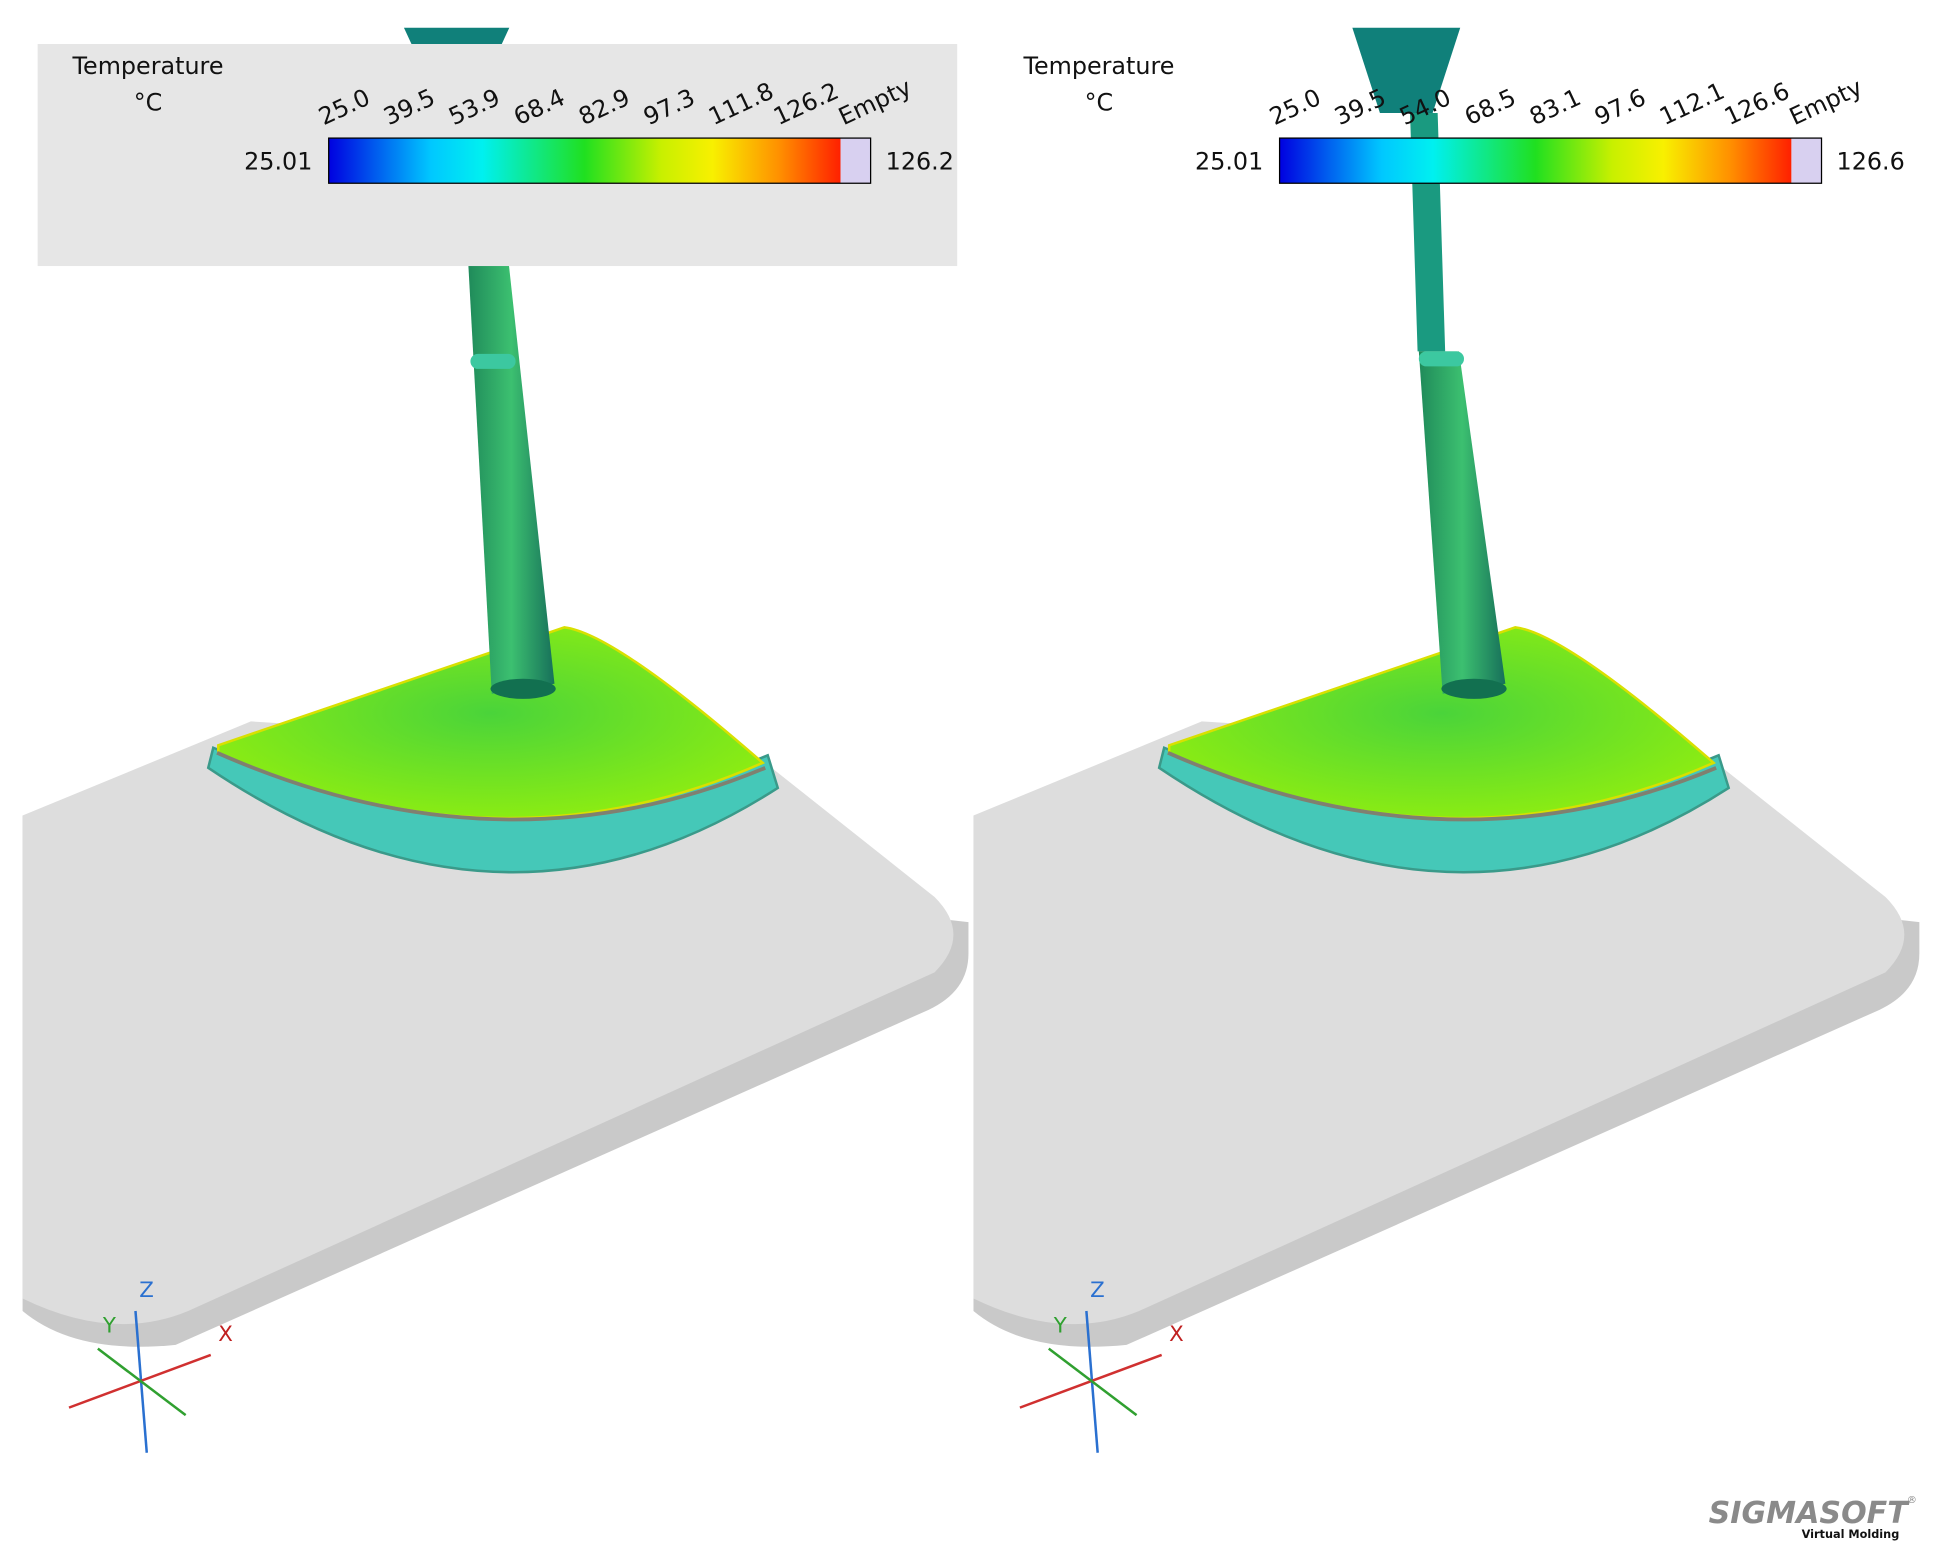  I want to click on logo: SIGMASOFT ® Virtual Molding, so click(1813, 1518).